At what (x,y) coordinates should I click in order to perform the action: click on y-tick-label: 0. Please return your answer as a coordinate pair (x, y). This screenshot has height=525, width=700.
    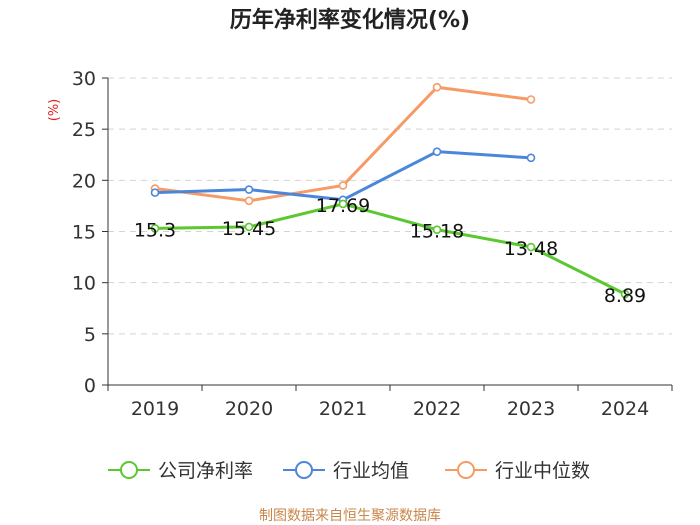
    Looking at the image, I should click on (90, 386).